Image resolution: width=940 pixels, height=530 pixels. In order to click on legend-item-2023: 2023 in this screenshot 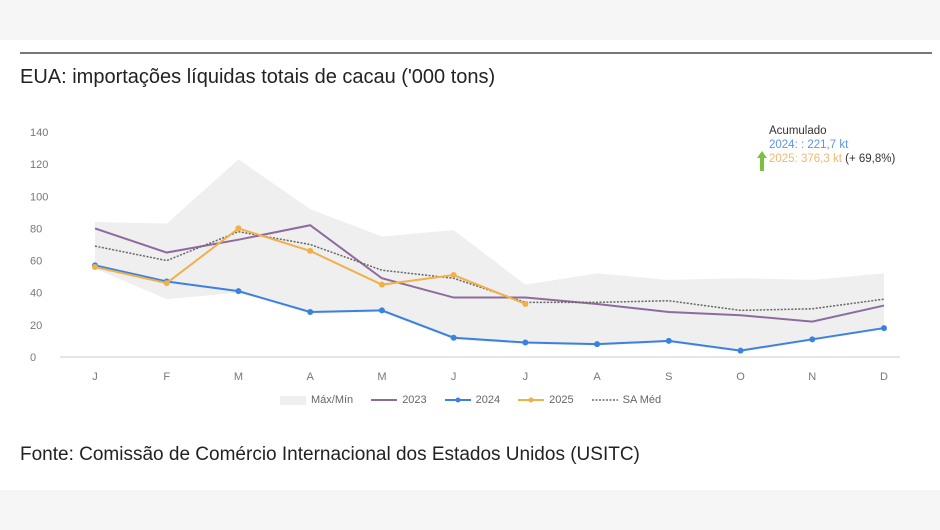, I will do `click(399, 400)`.